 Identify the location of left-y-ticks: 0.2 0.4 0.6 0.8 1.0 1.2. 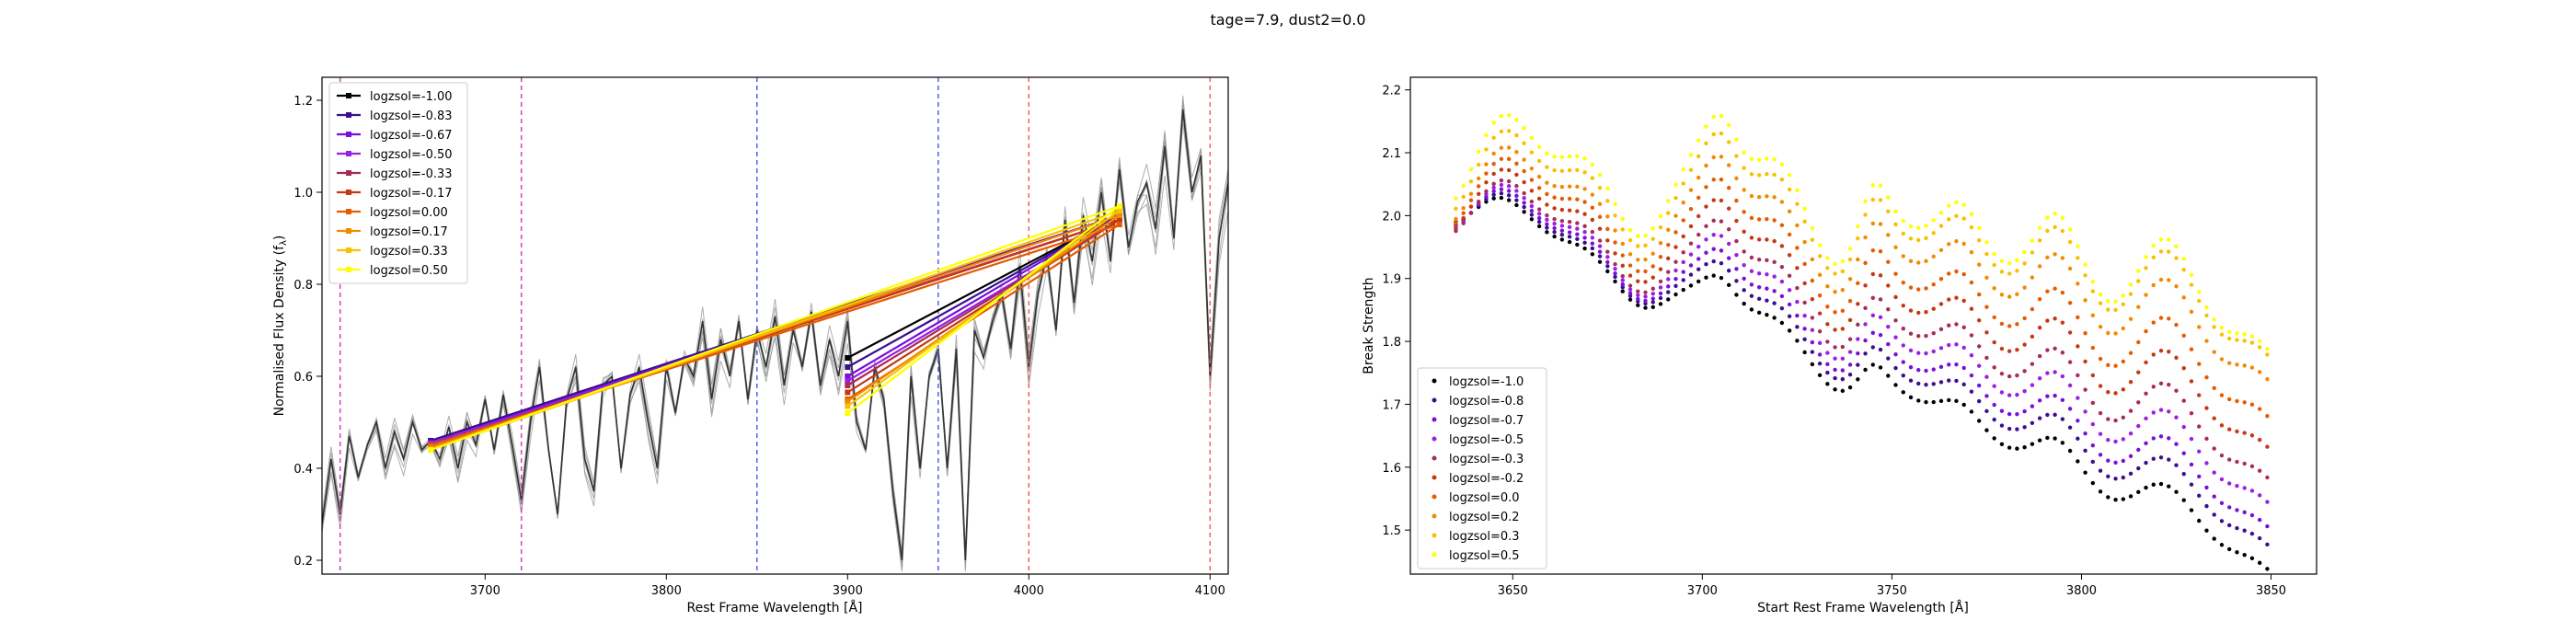
(307, 332).